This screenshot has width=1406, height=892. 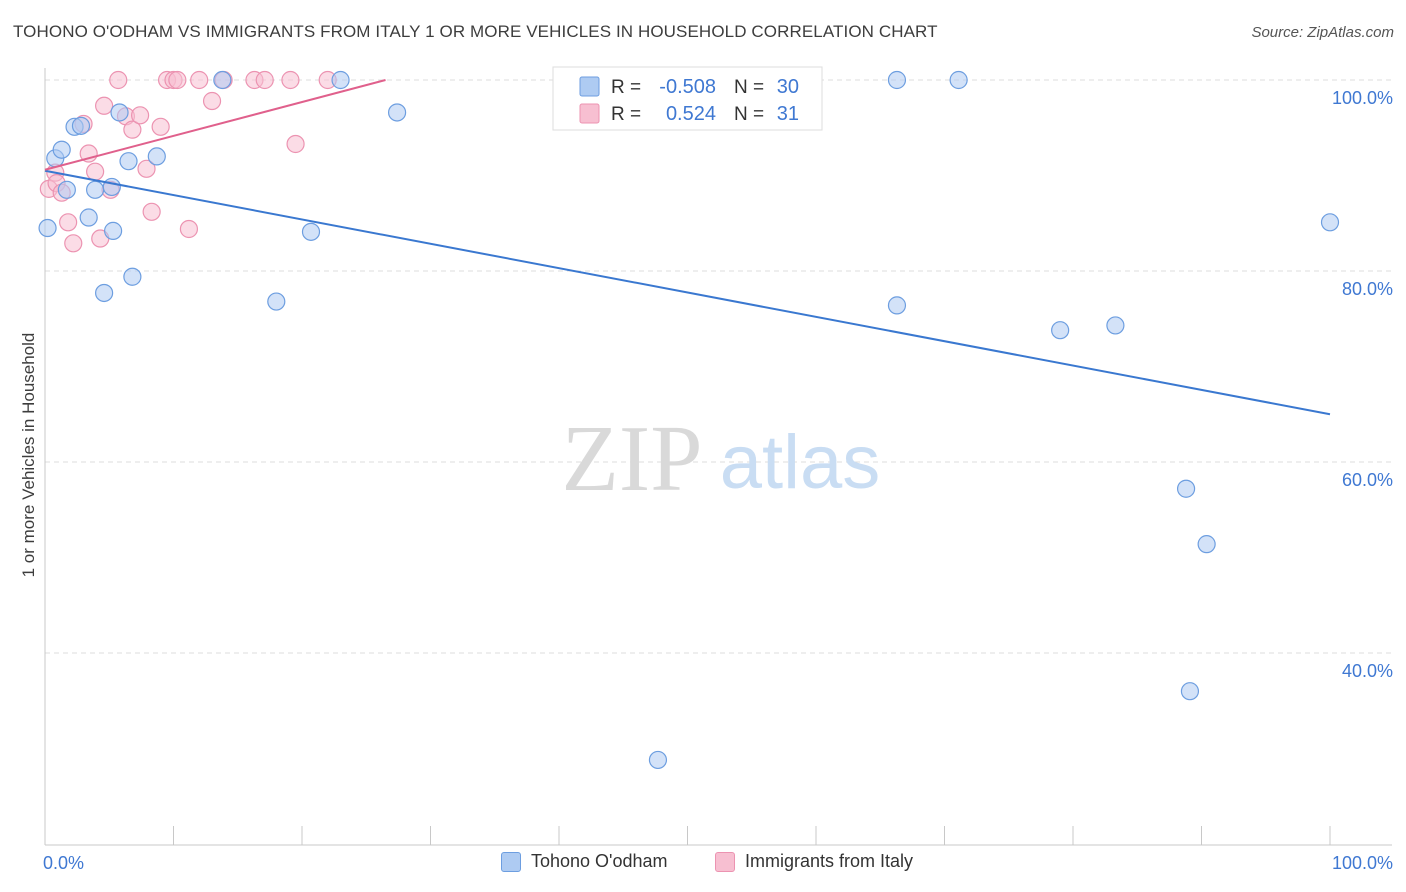 I want to click on legend-label-tohono: Tohono O'odham, so click(x=599, y=861).